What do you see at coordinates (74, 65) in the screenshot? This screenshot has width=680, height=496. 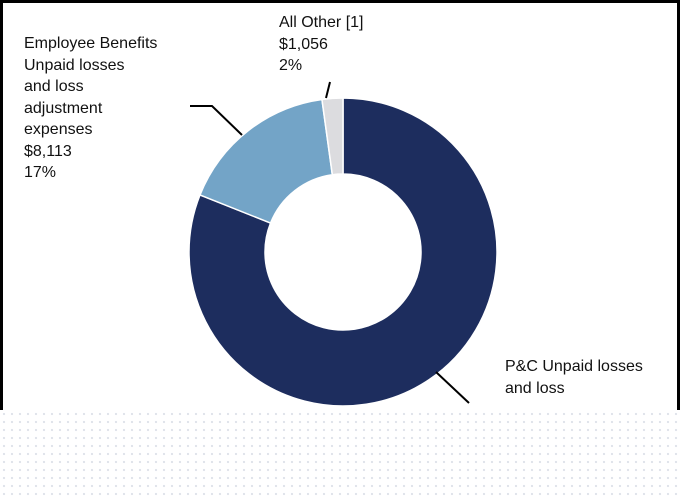 I see `employee-benefits-label-line-2: Unpaid losses` at bounding box center [74, 65].